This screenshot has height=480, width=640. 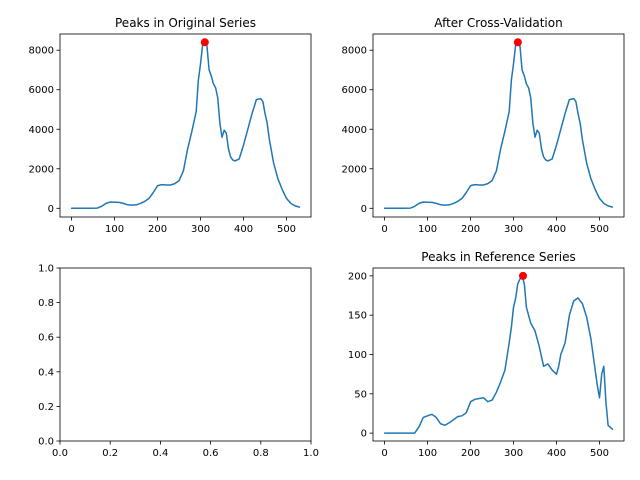 What do you see at coordinates (110, 453) in the screenshot?
I see `x-tick-label: 0.2` at bounding box center [110, 453].